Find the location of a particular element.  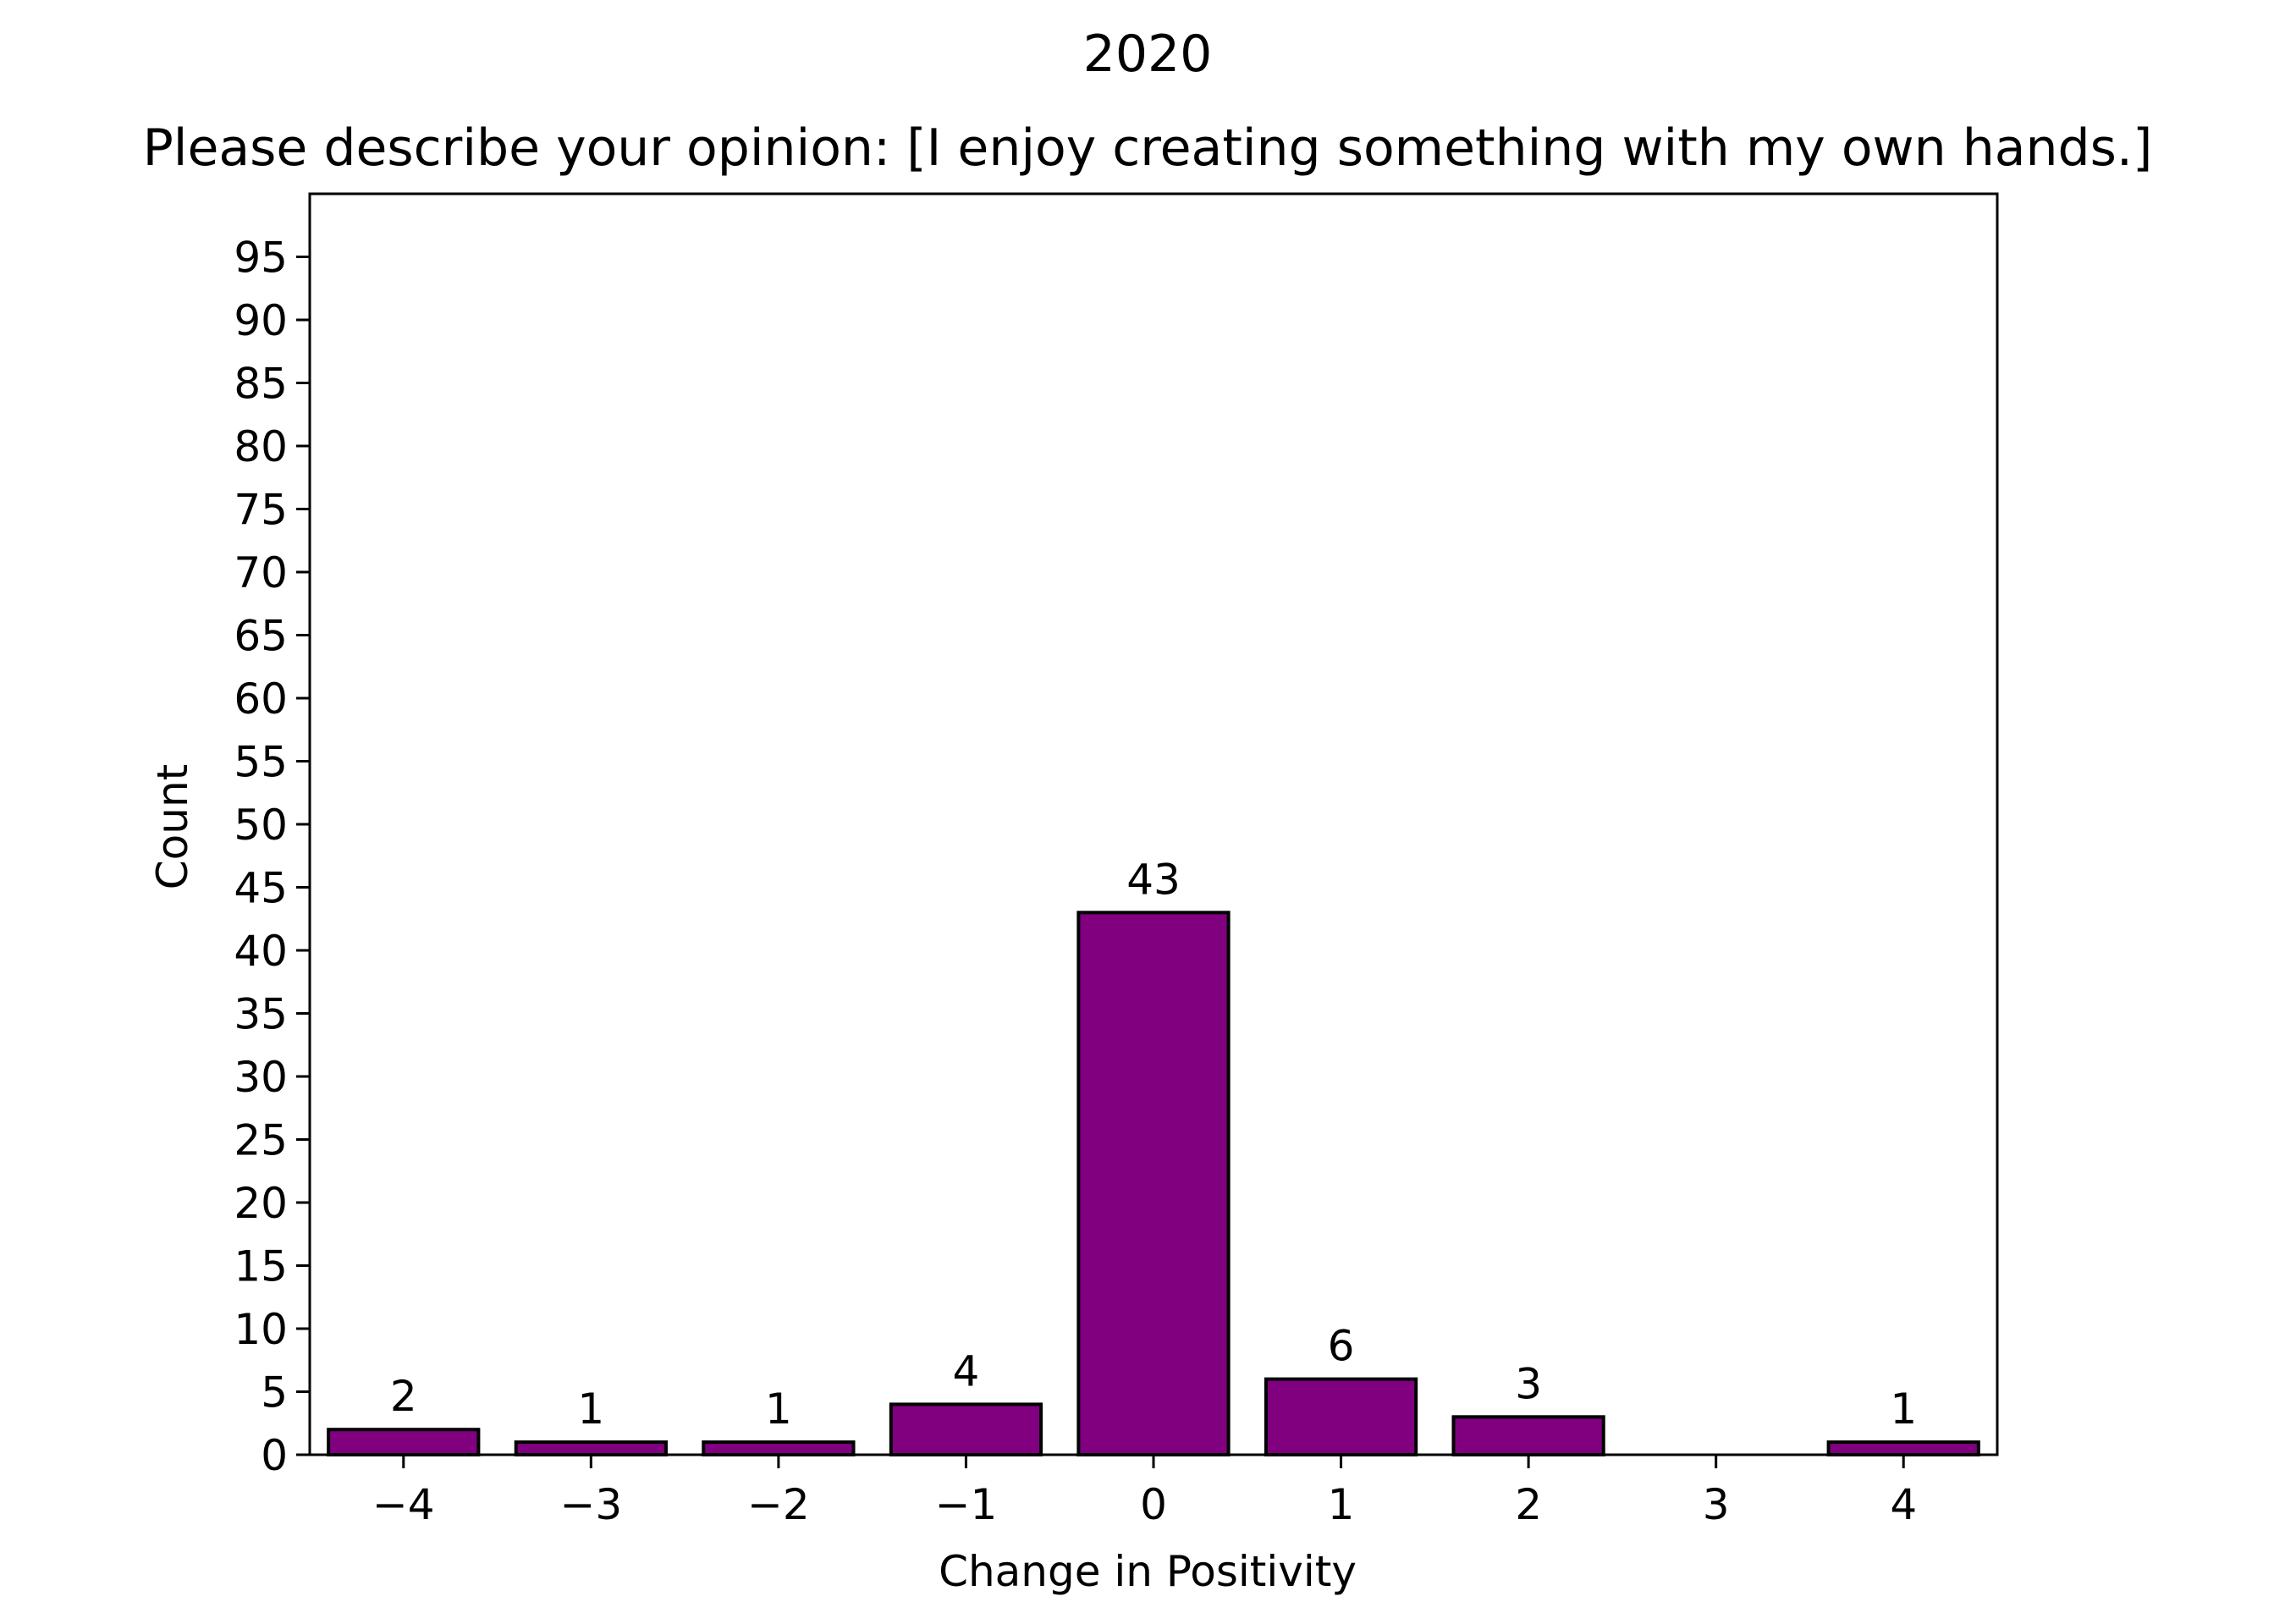

bar-data-label: 2 is located at coordinates (403, 1397).